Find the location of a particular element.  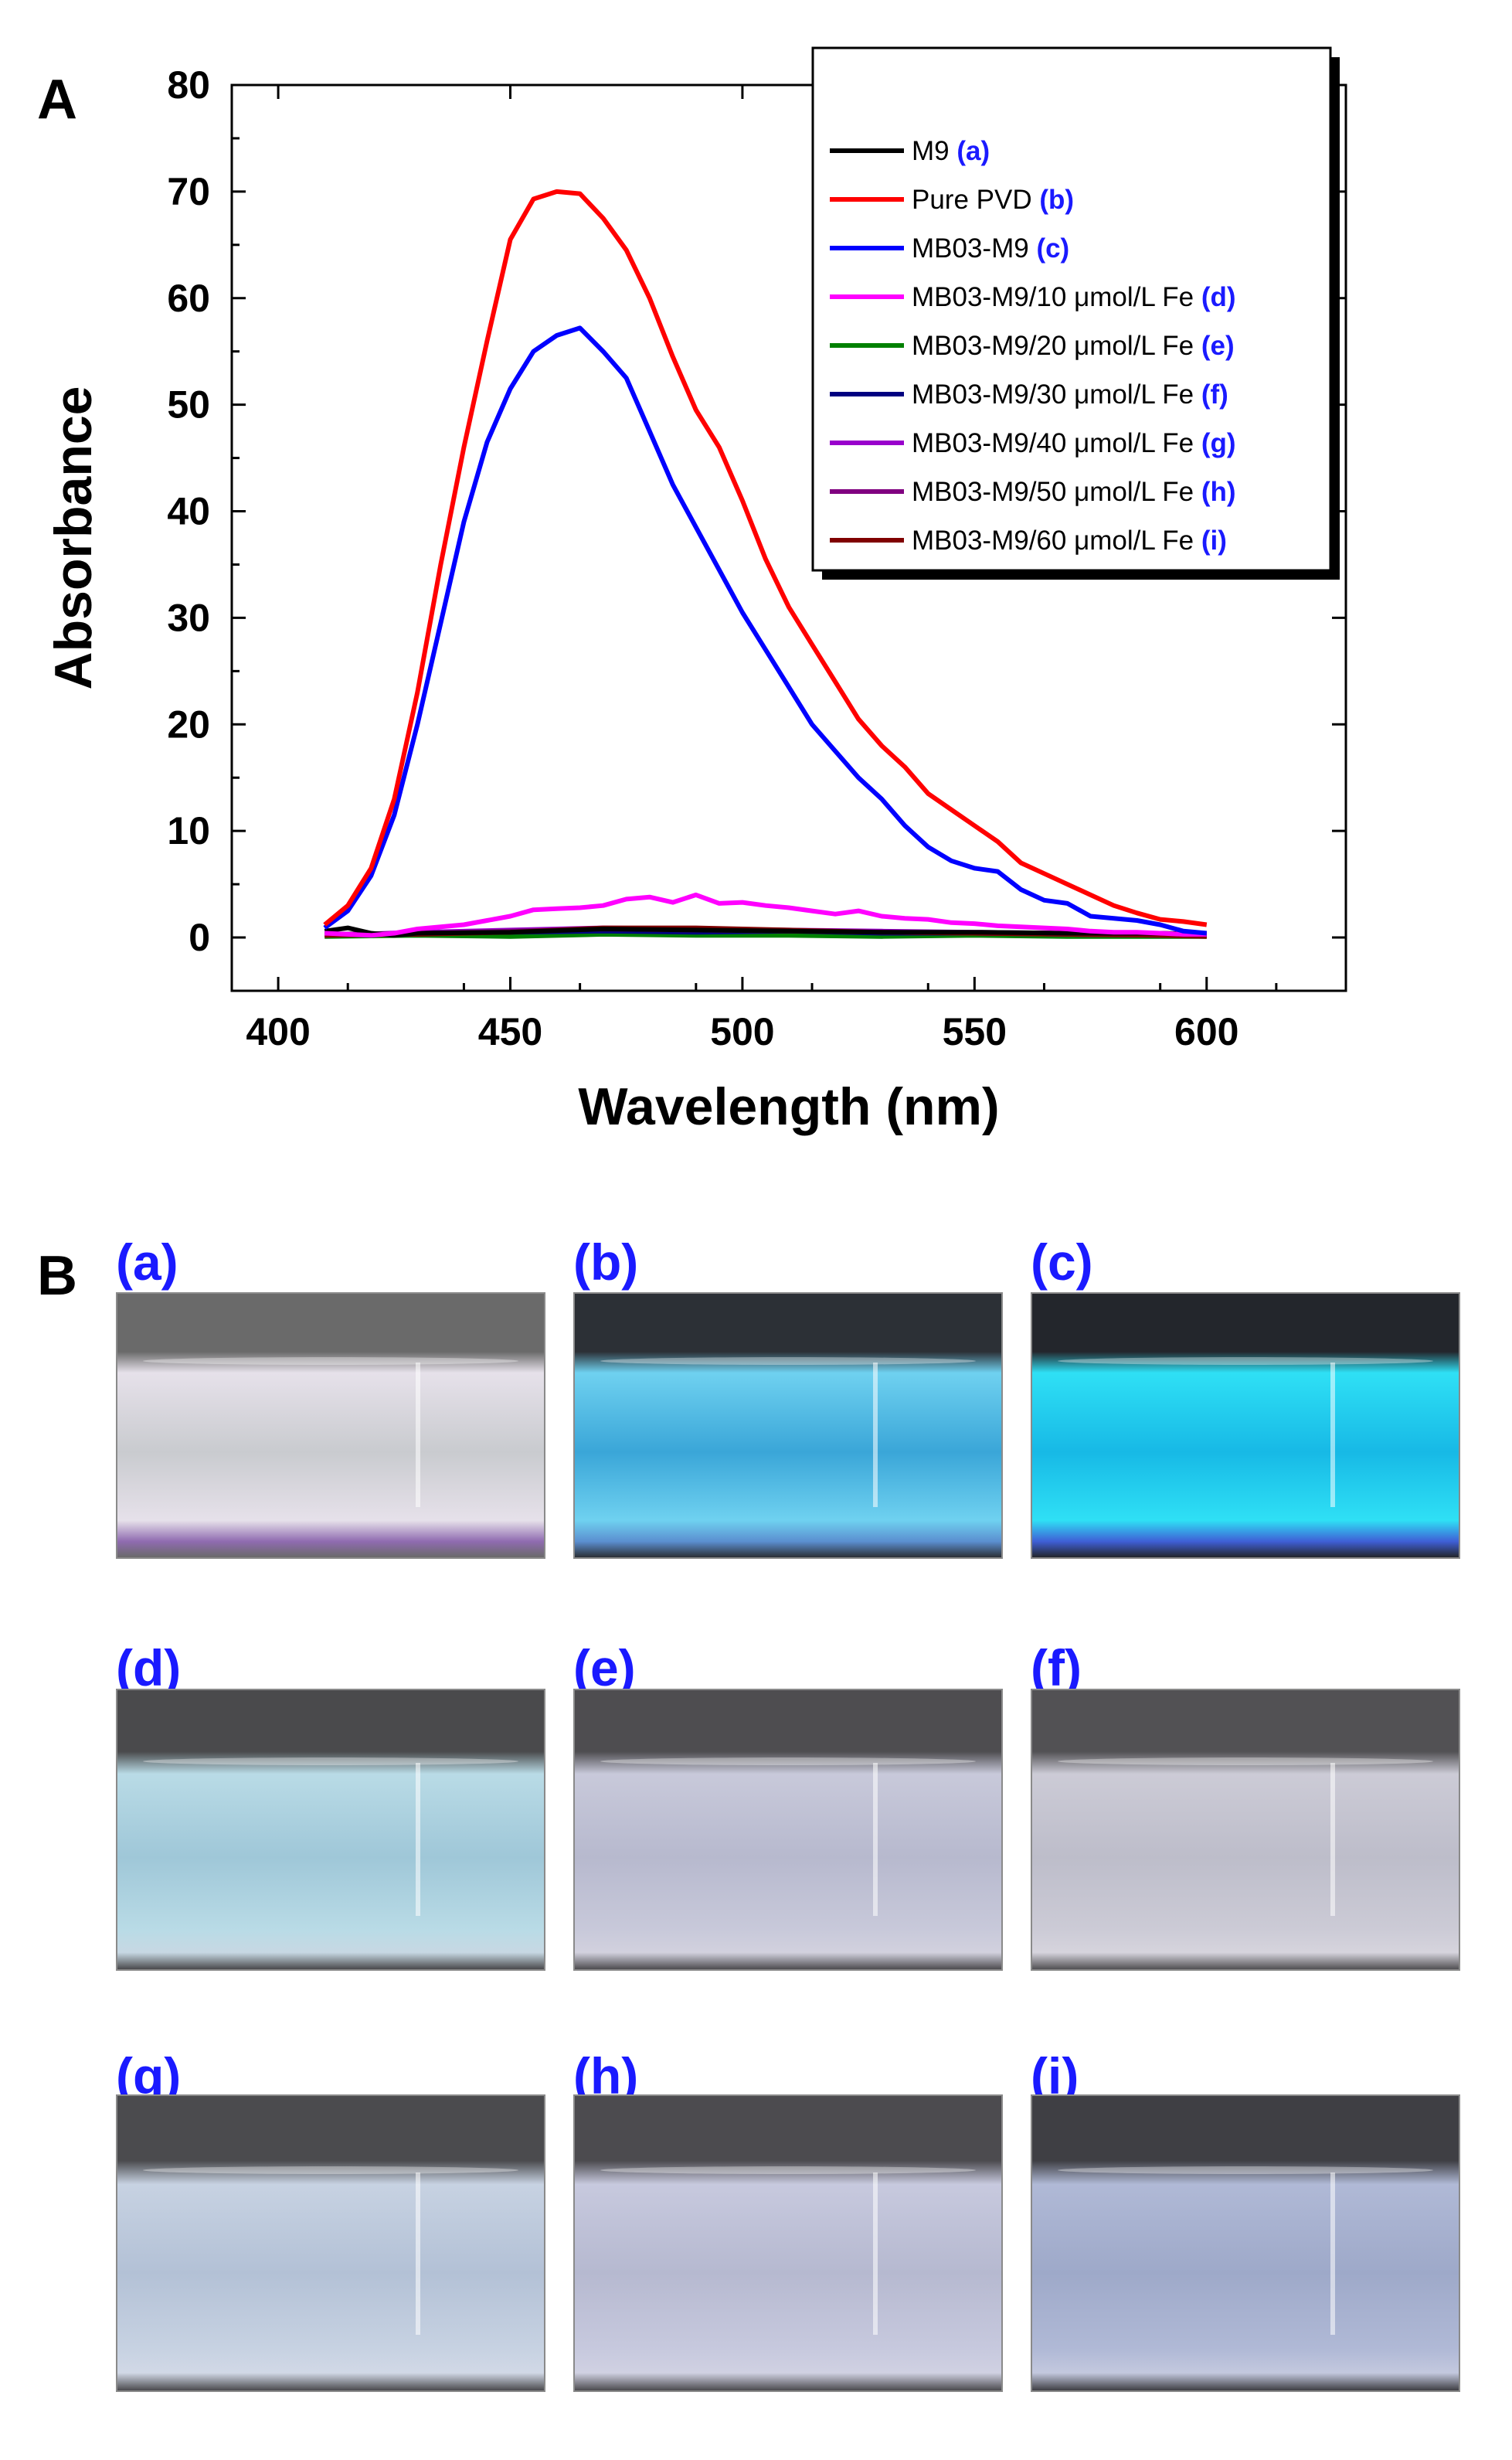

photo-label: (f) is located at coordinates (1056, 1668).